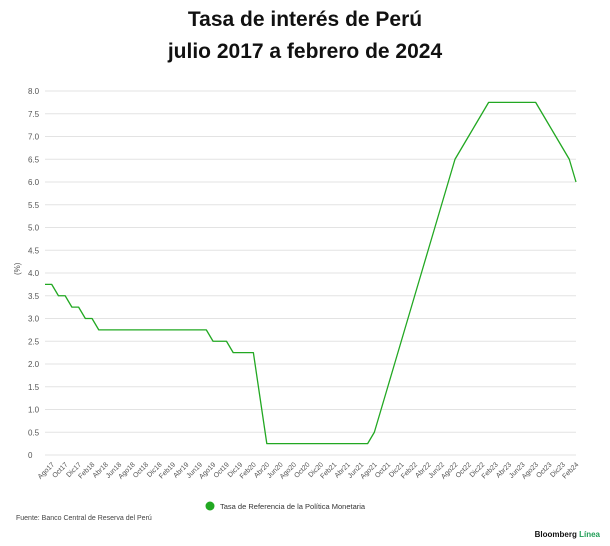  I want to click on y-tick-label: 5.5, so click(34, 205).